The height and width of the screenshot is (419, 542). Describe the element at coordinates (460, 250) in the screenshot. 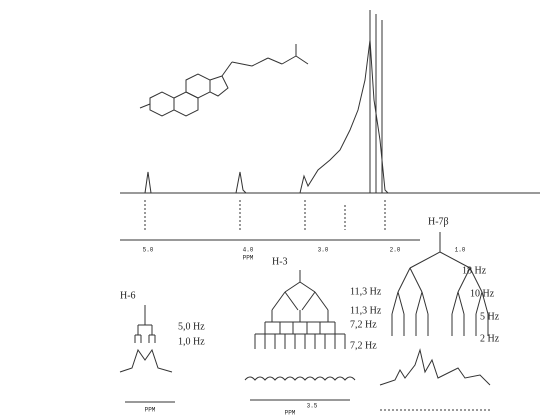

I see `axis-tick: 1.0` at that location.